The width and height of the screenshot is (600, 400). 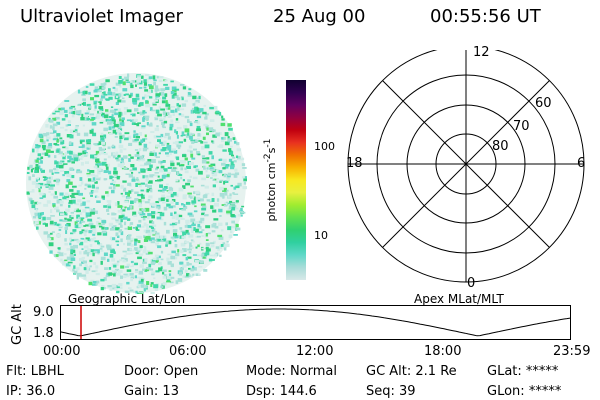 What do you see at coordinates (281, 391) in the screenshot?
I see `dsp-field: Dsp: 144.6` at bounding box center [281, 391].